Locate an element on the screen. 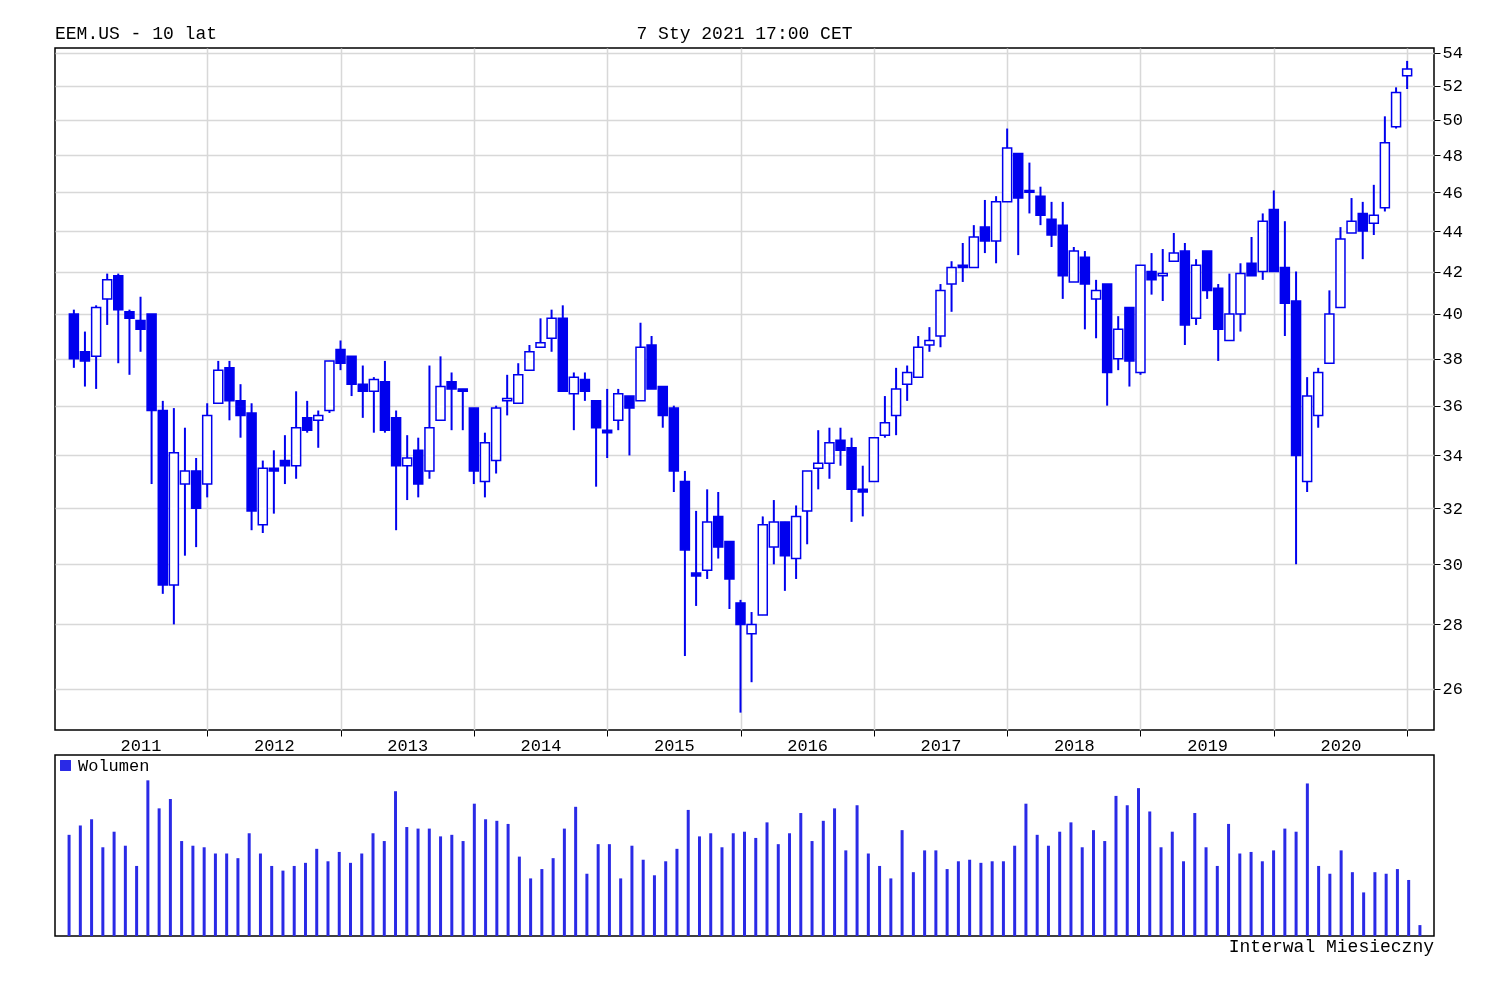 Image resolution: width=1493 pixels, height=996 pixels. y-tick-label: 48 is located at coordinates (1452, 156).